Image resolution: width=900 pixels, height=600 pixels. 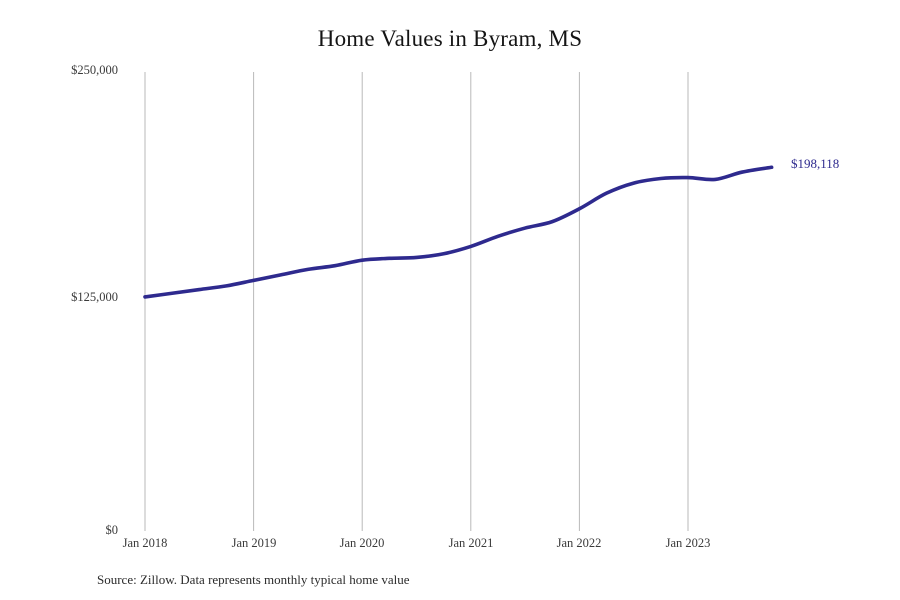 I want to click on end-value-label: $198,118, so click(x=815, y=163).